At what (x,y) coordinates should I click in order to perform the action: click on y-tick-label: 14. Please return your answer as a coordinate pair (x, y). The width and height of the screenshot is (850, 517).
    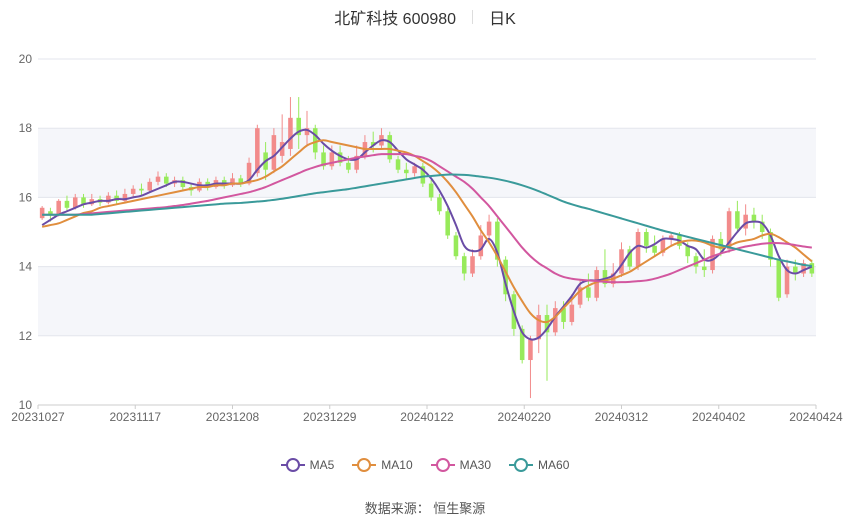
    Looking at the image, I should click on (26, 267).